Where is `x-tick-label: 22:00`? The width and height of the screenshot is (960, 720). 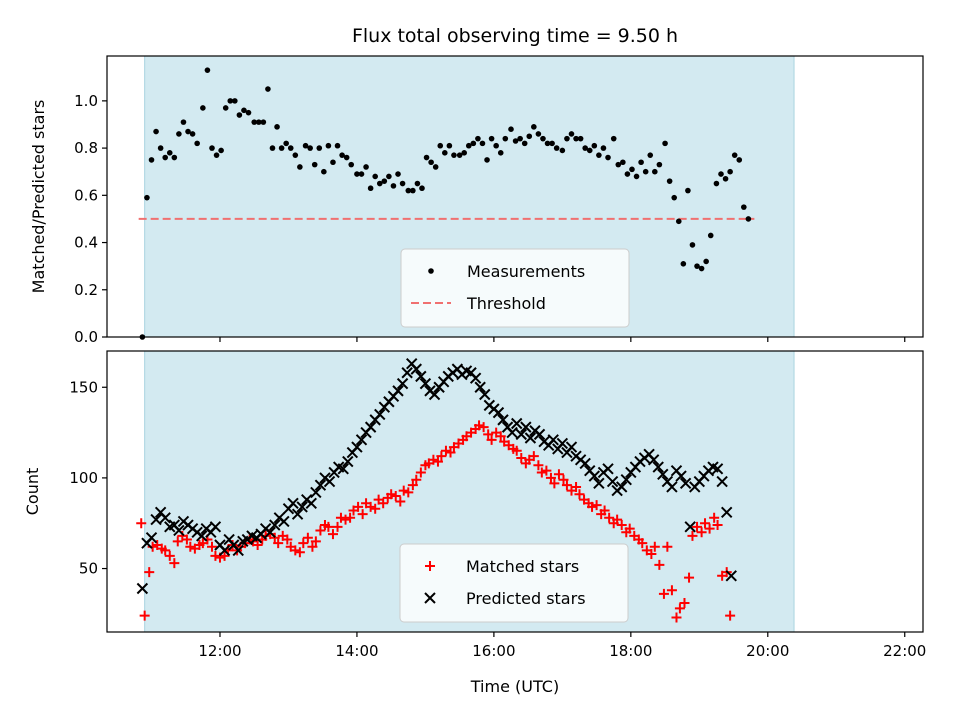
x-tick-label: 22:00 is located at coordinates (904, 651).